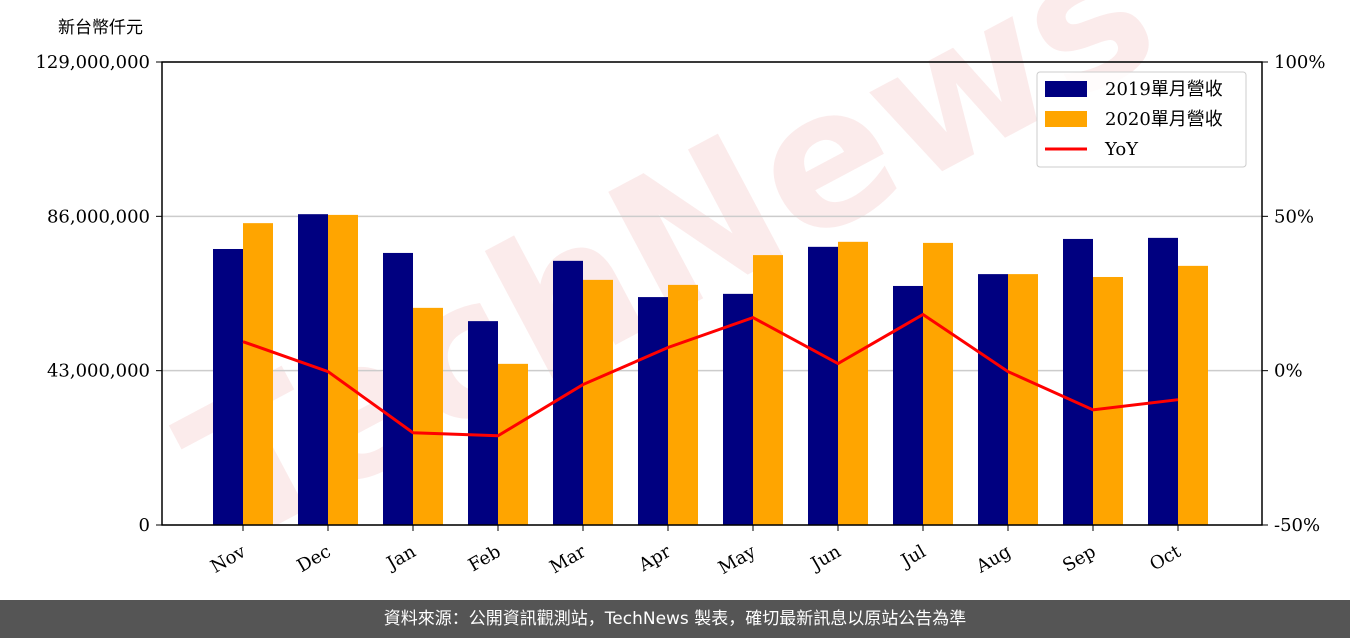  What do you see at coordinates (825, 558) in the screenshot?
I see `x-tick-label: Jun` at bounding box center [825, 558].